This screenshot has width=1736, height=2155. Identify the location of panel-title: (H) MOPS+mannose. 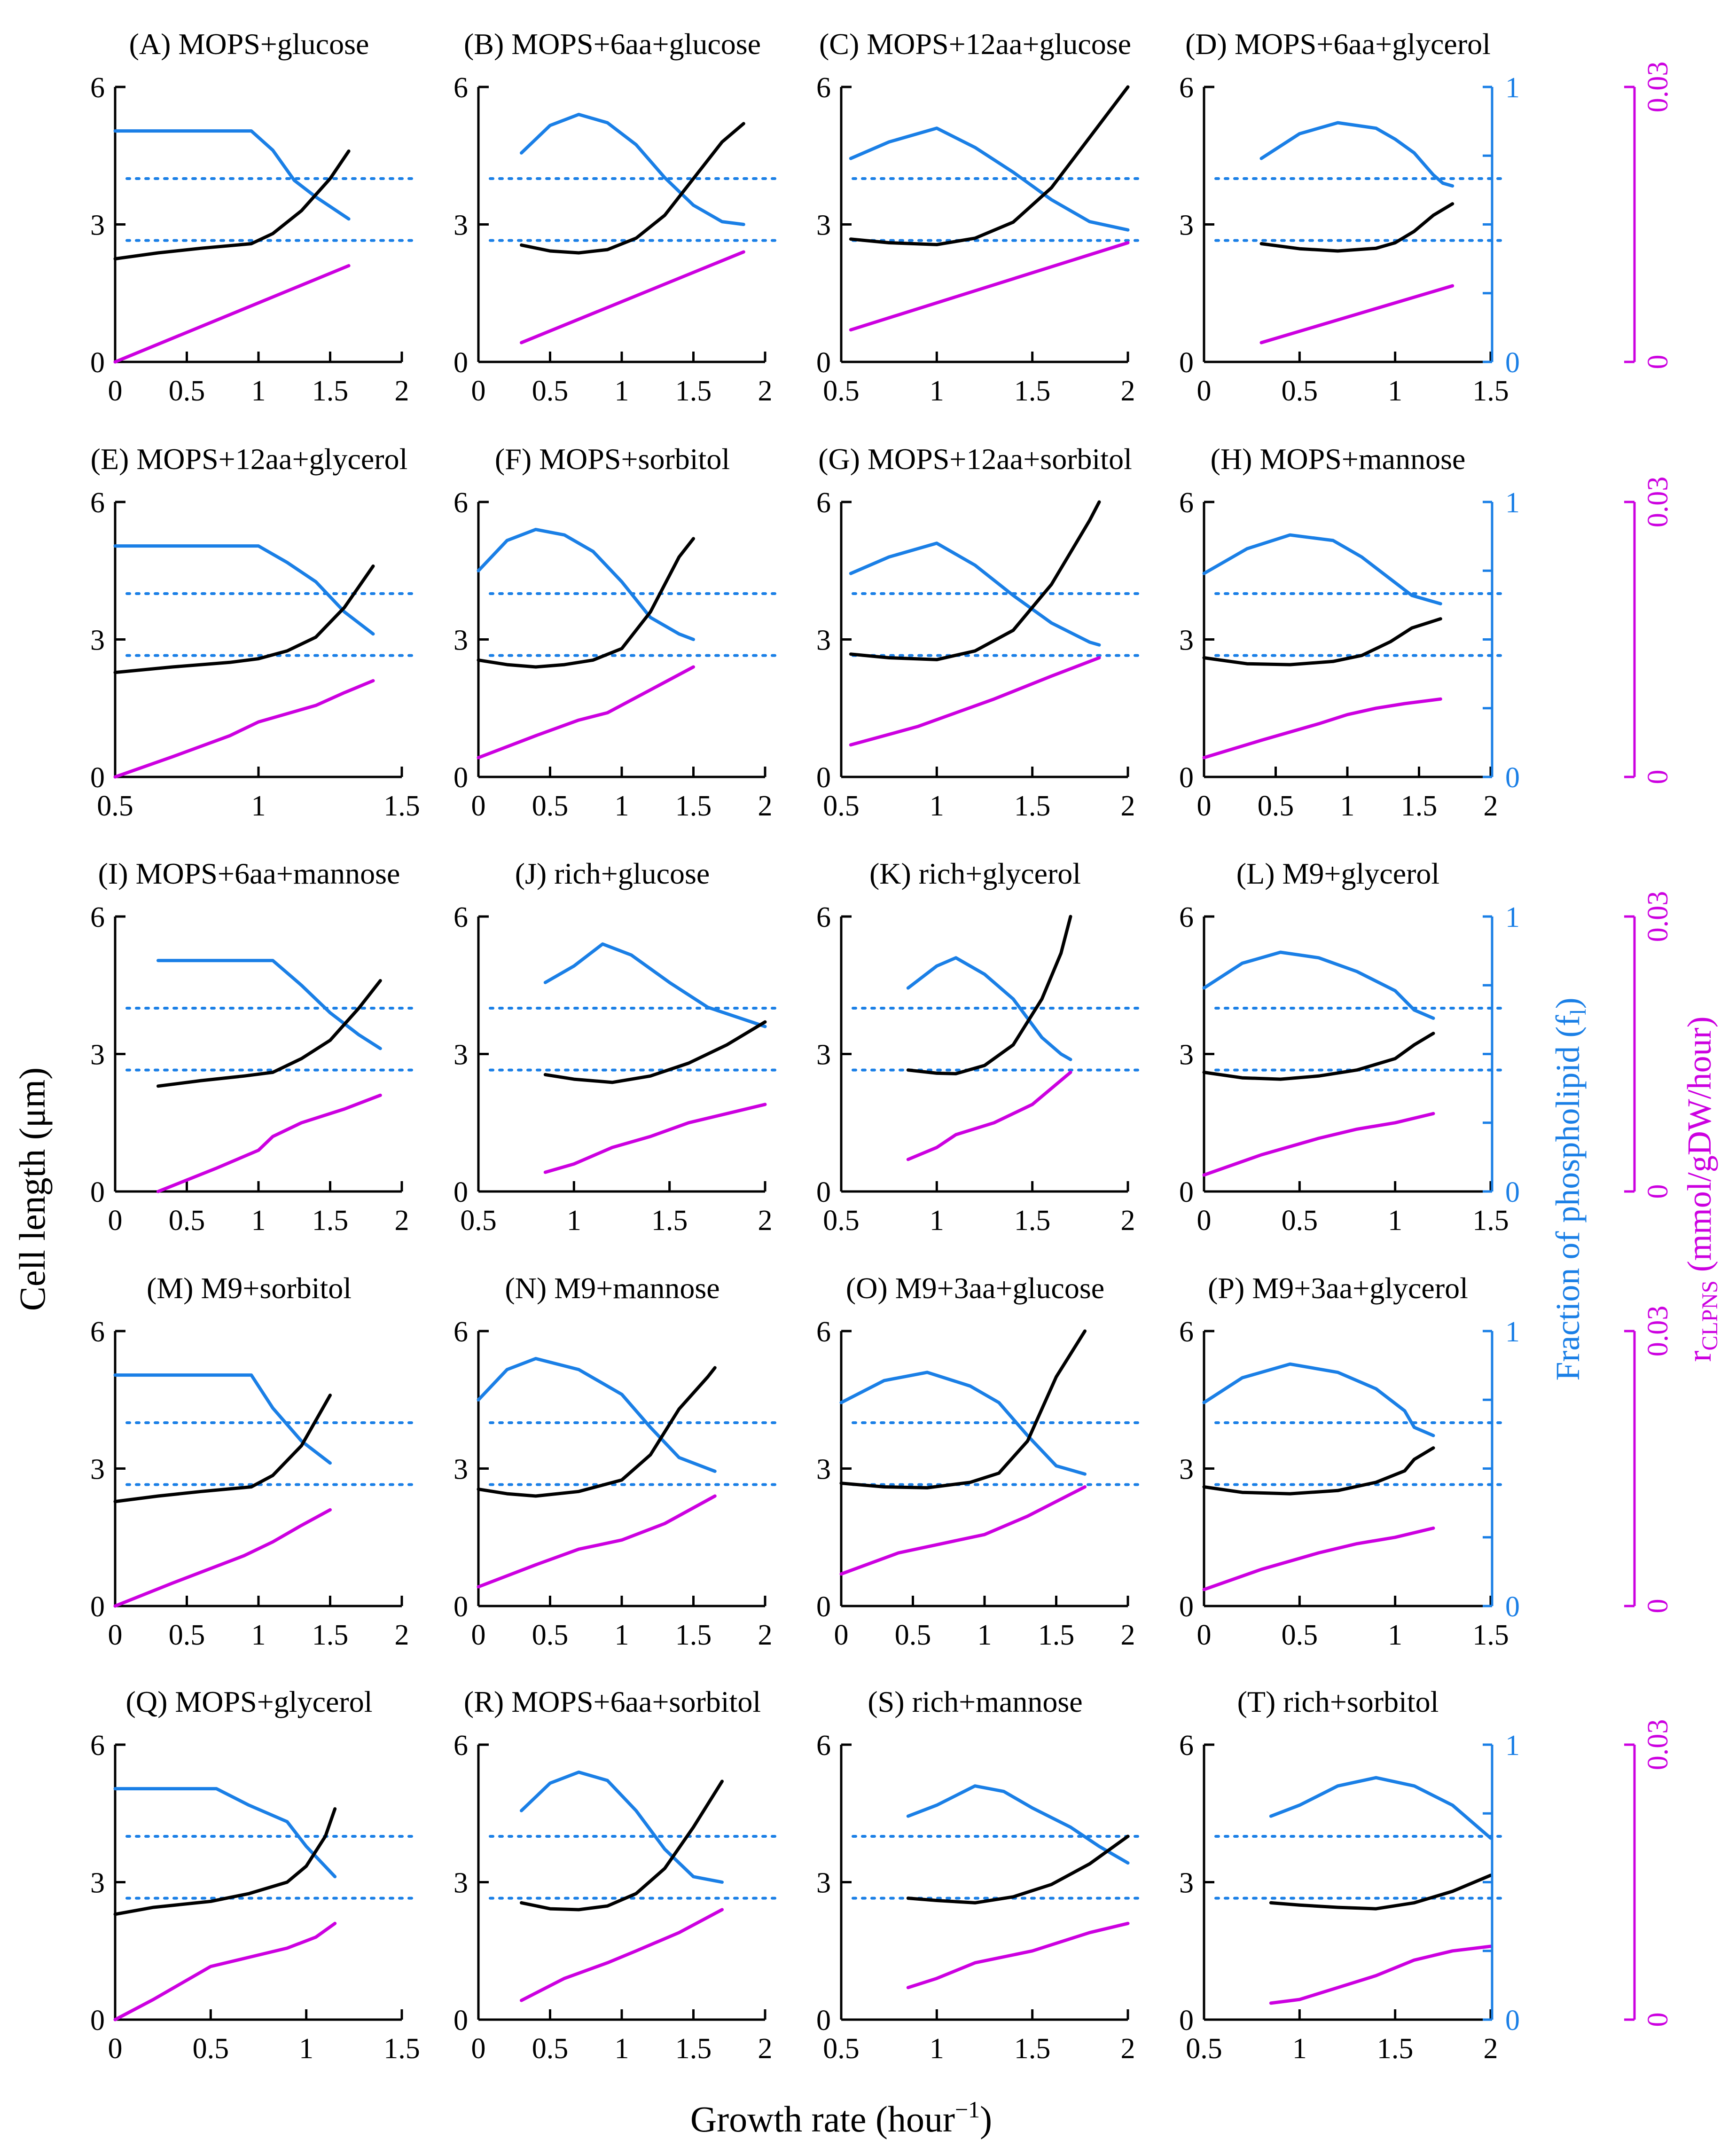
(1338, 459).